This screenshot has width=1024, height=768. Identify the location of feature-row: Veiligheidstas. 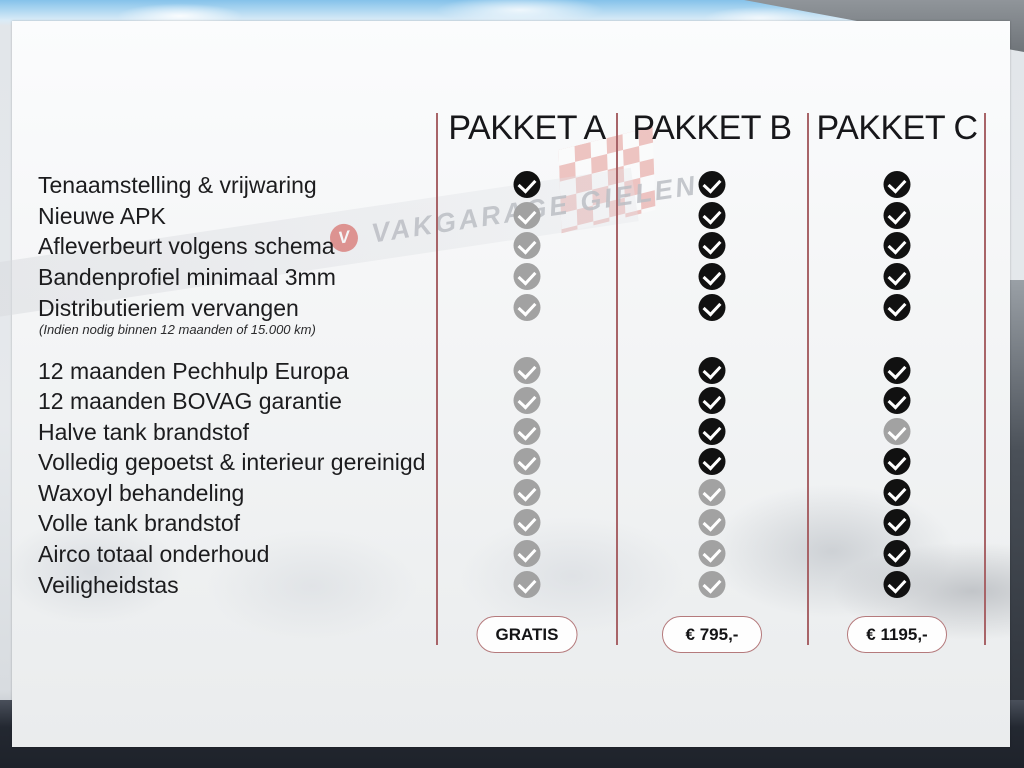
(511, 585).